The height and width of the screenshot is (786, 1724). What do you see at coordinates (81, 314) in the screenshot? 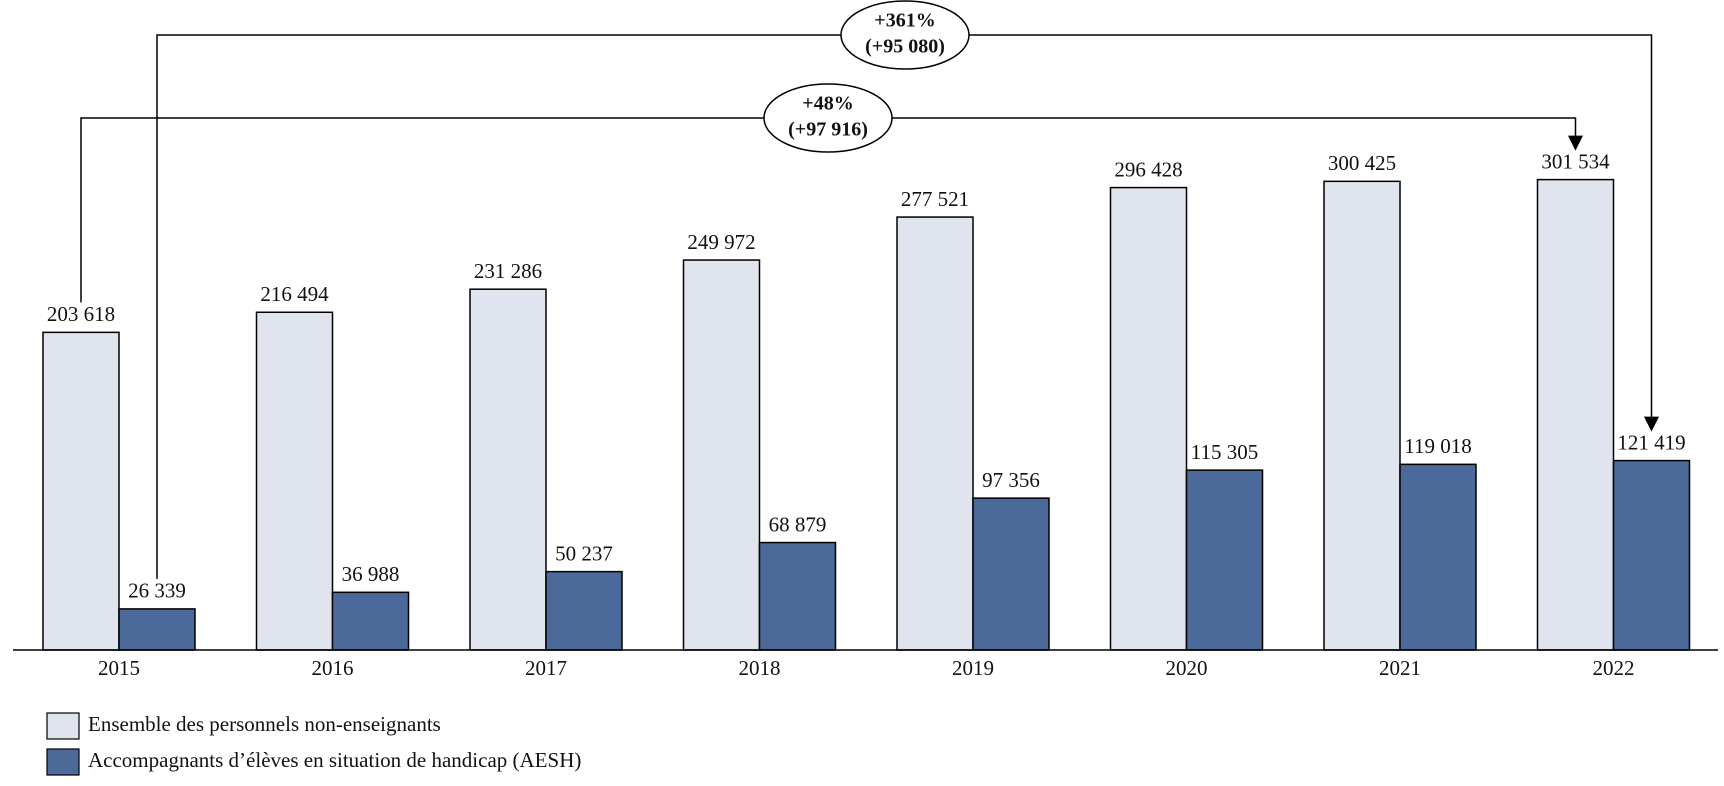
I see `value-label: 203 618` at bounding box center [81, 314].